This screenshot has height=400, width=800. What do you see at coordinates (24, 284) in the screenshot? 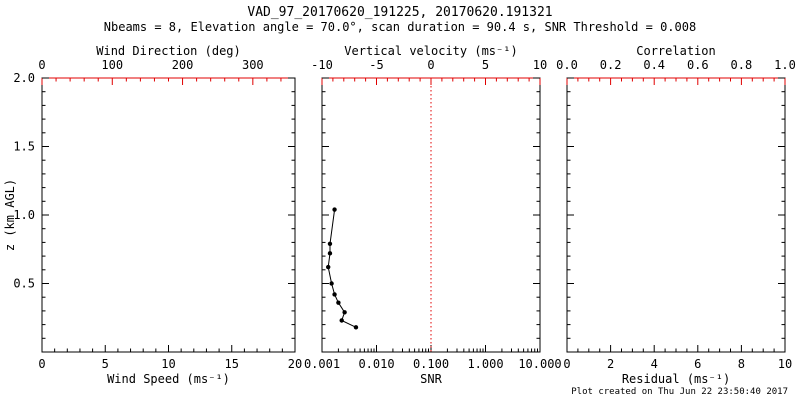
I see `tick-label: 0.5` at bounding box center [24, 284].